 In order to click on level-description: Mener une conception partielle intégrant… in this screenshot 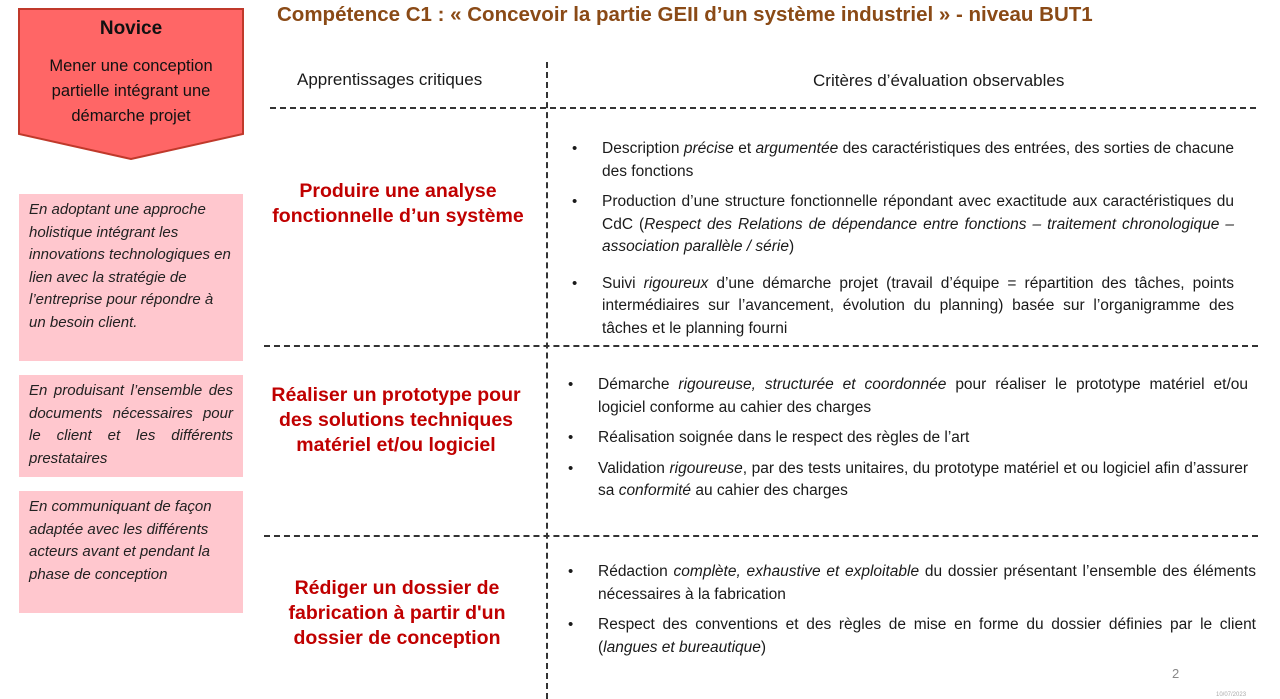, I will do `click(131, 91)`.